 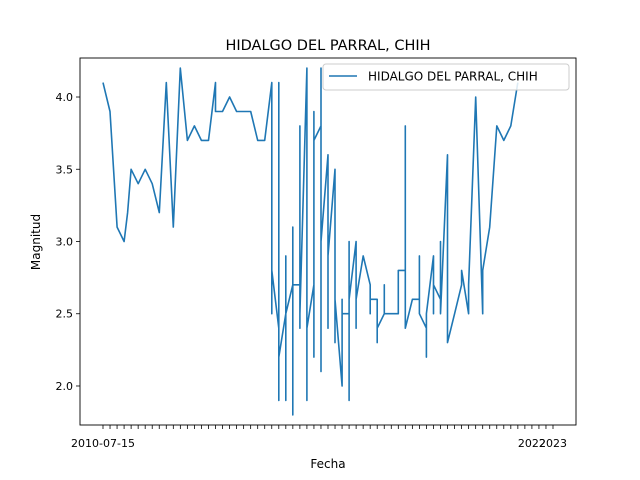 What do you see at coordinates (553, 443) in the screenshot?
I see `x-tick-label: 2023` at bounding box center [553, 443].